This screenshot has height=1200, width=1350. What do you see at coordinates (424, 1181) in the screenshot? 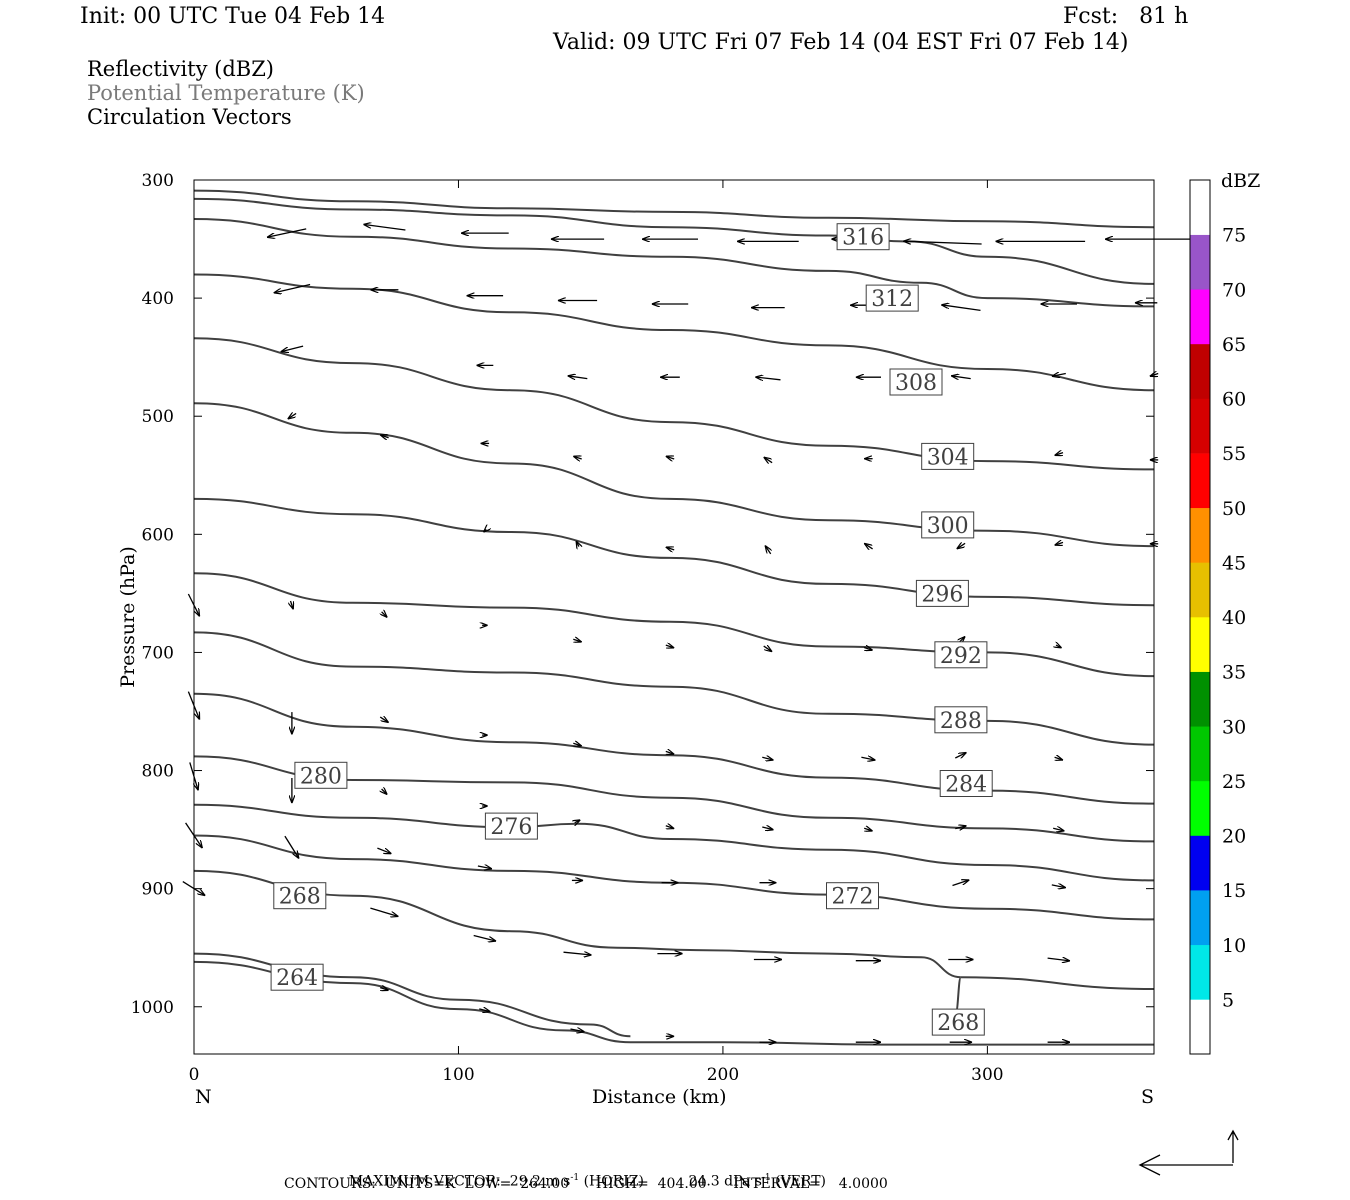
I see `max-vector-label: MAXIMUM VECTOR:` at bounding box center [424, 1181].